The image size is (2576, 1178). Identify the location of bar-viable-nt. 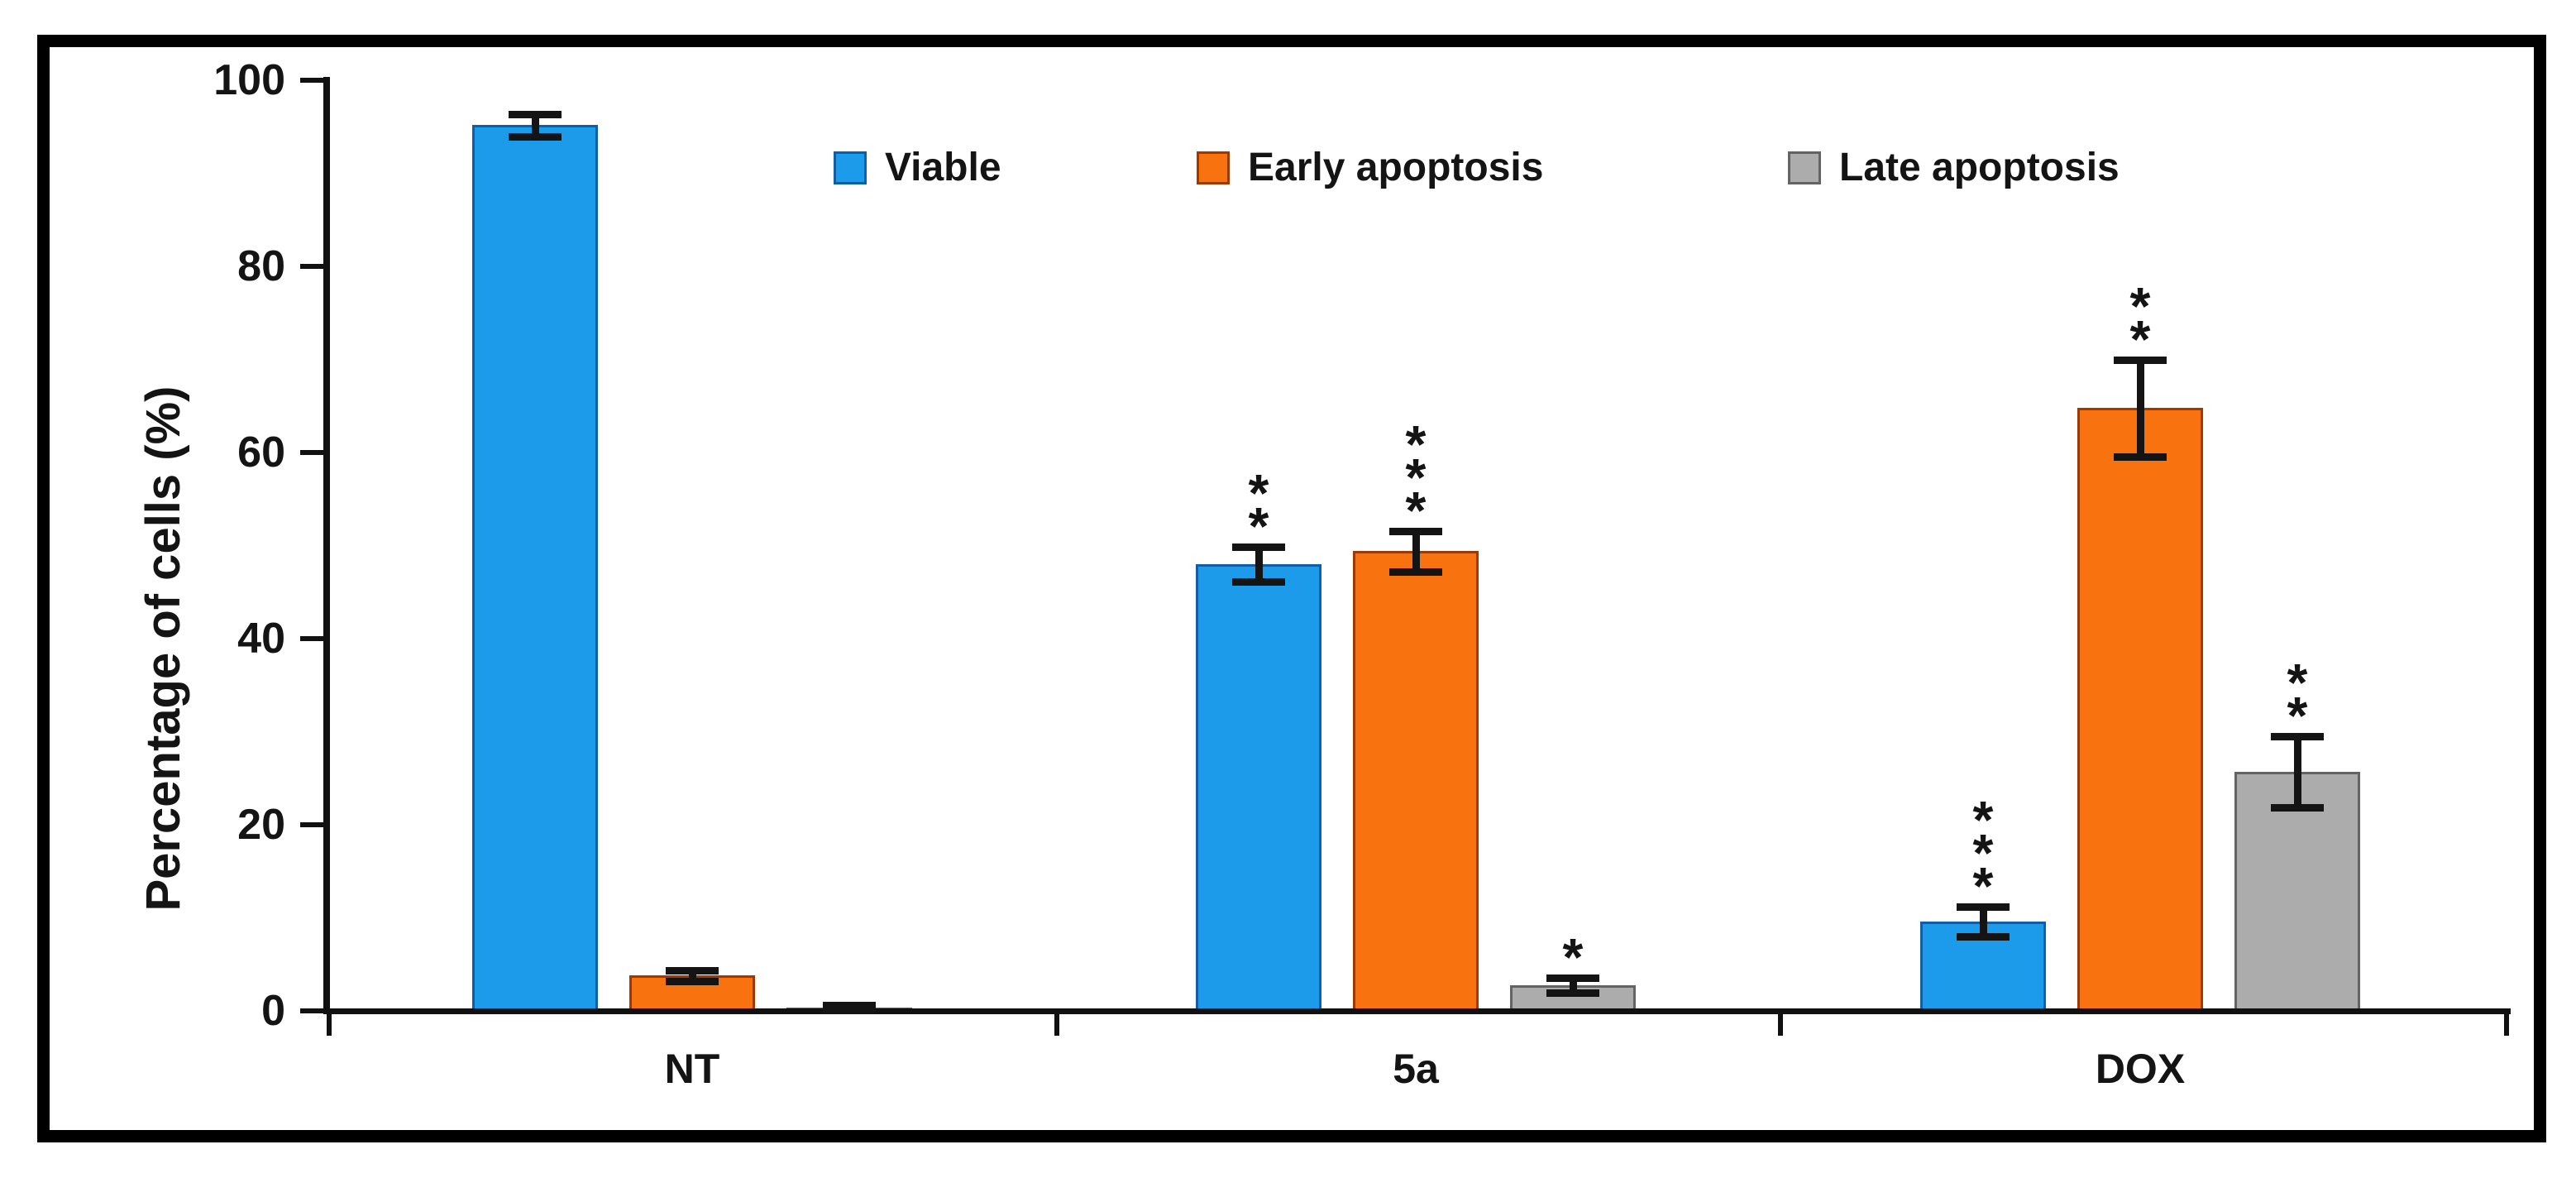
(535, 568).